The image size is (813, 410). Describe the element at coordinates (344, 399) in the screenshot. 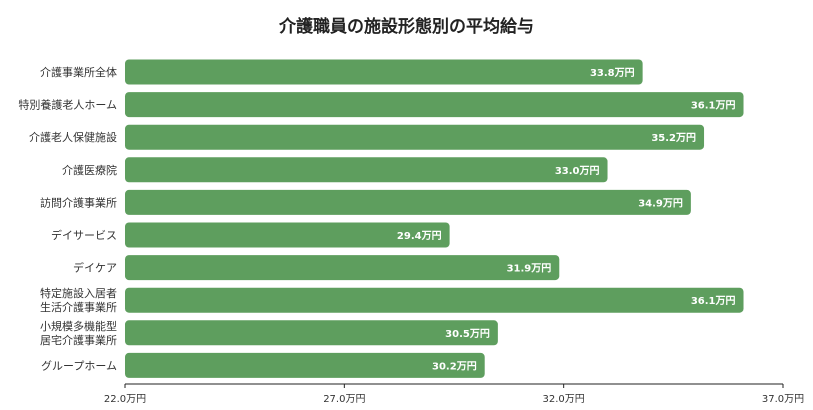

I see `x-tick-label: 27.0万円` at that location.